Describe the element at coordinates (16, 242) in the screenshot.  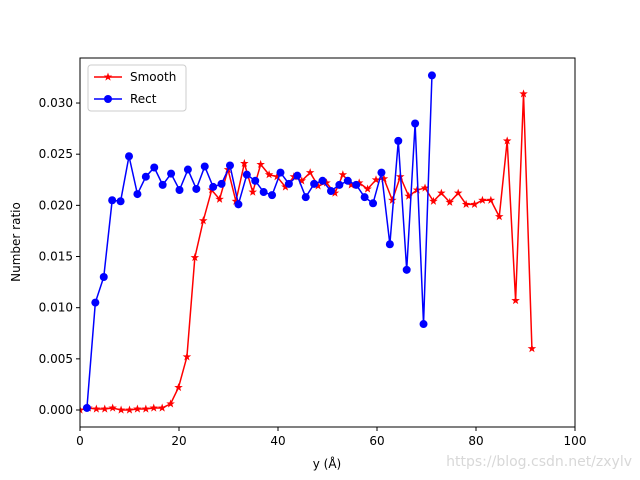
I see `y-axis-label: Number ratio` at that location.